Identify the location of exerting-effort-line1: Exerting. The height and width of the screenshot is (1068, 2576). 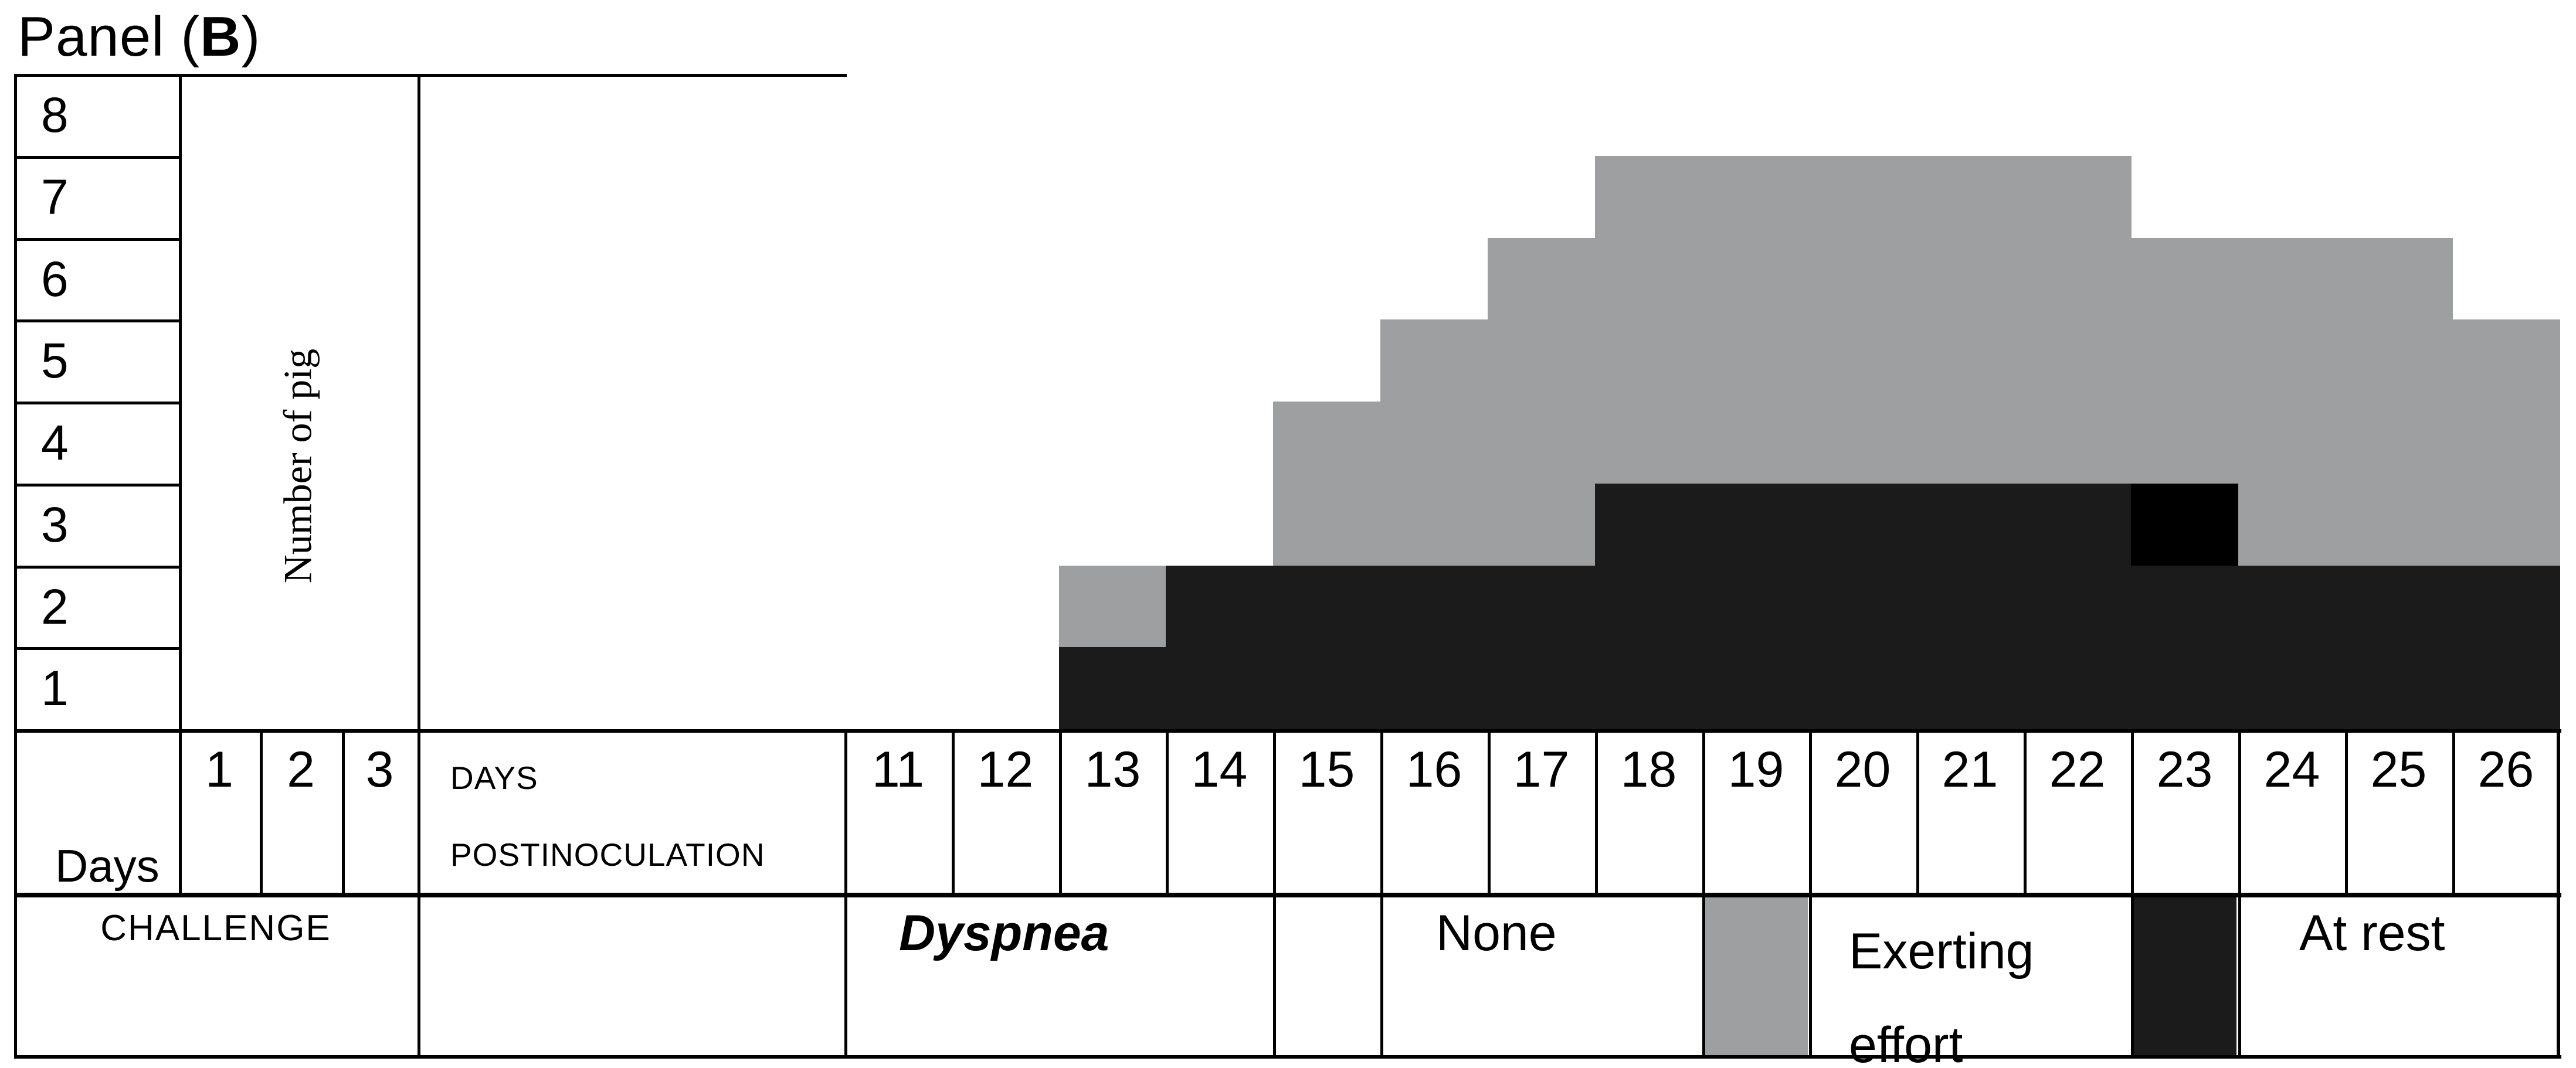
(1941, 951).